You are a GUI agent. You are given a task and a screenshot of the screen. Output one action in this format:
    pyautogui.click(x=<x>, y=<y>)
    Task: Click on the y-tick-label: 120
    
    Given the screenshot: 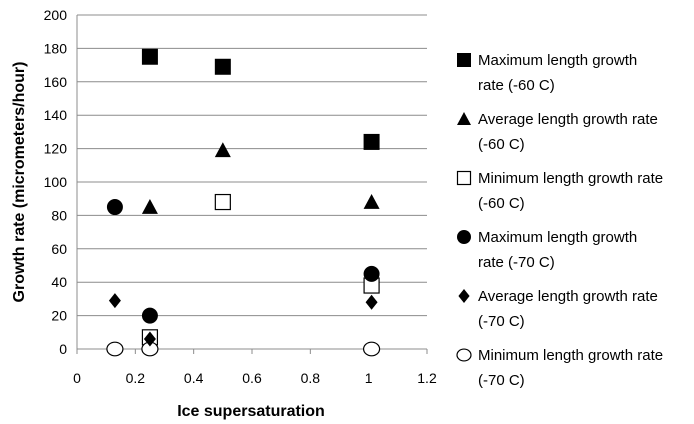 What is the action you would take?
    pyautogui.click(x=56, y=149)
    